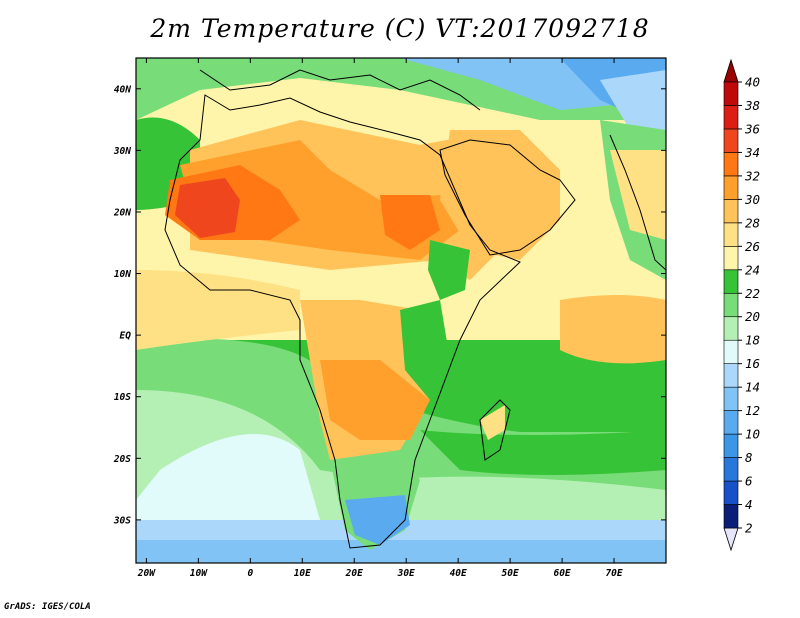 Image resolution: width=800 pixels, height=618 pixels. Describe the element at coordinates (752, 340) in the screenshot. I see `colorbar-label: 18` at that location.